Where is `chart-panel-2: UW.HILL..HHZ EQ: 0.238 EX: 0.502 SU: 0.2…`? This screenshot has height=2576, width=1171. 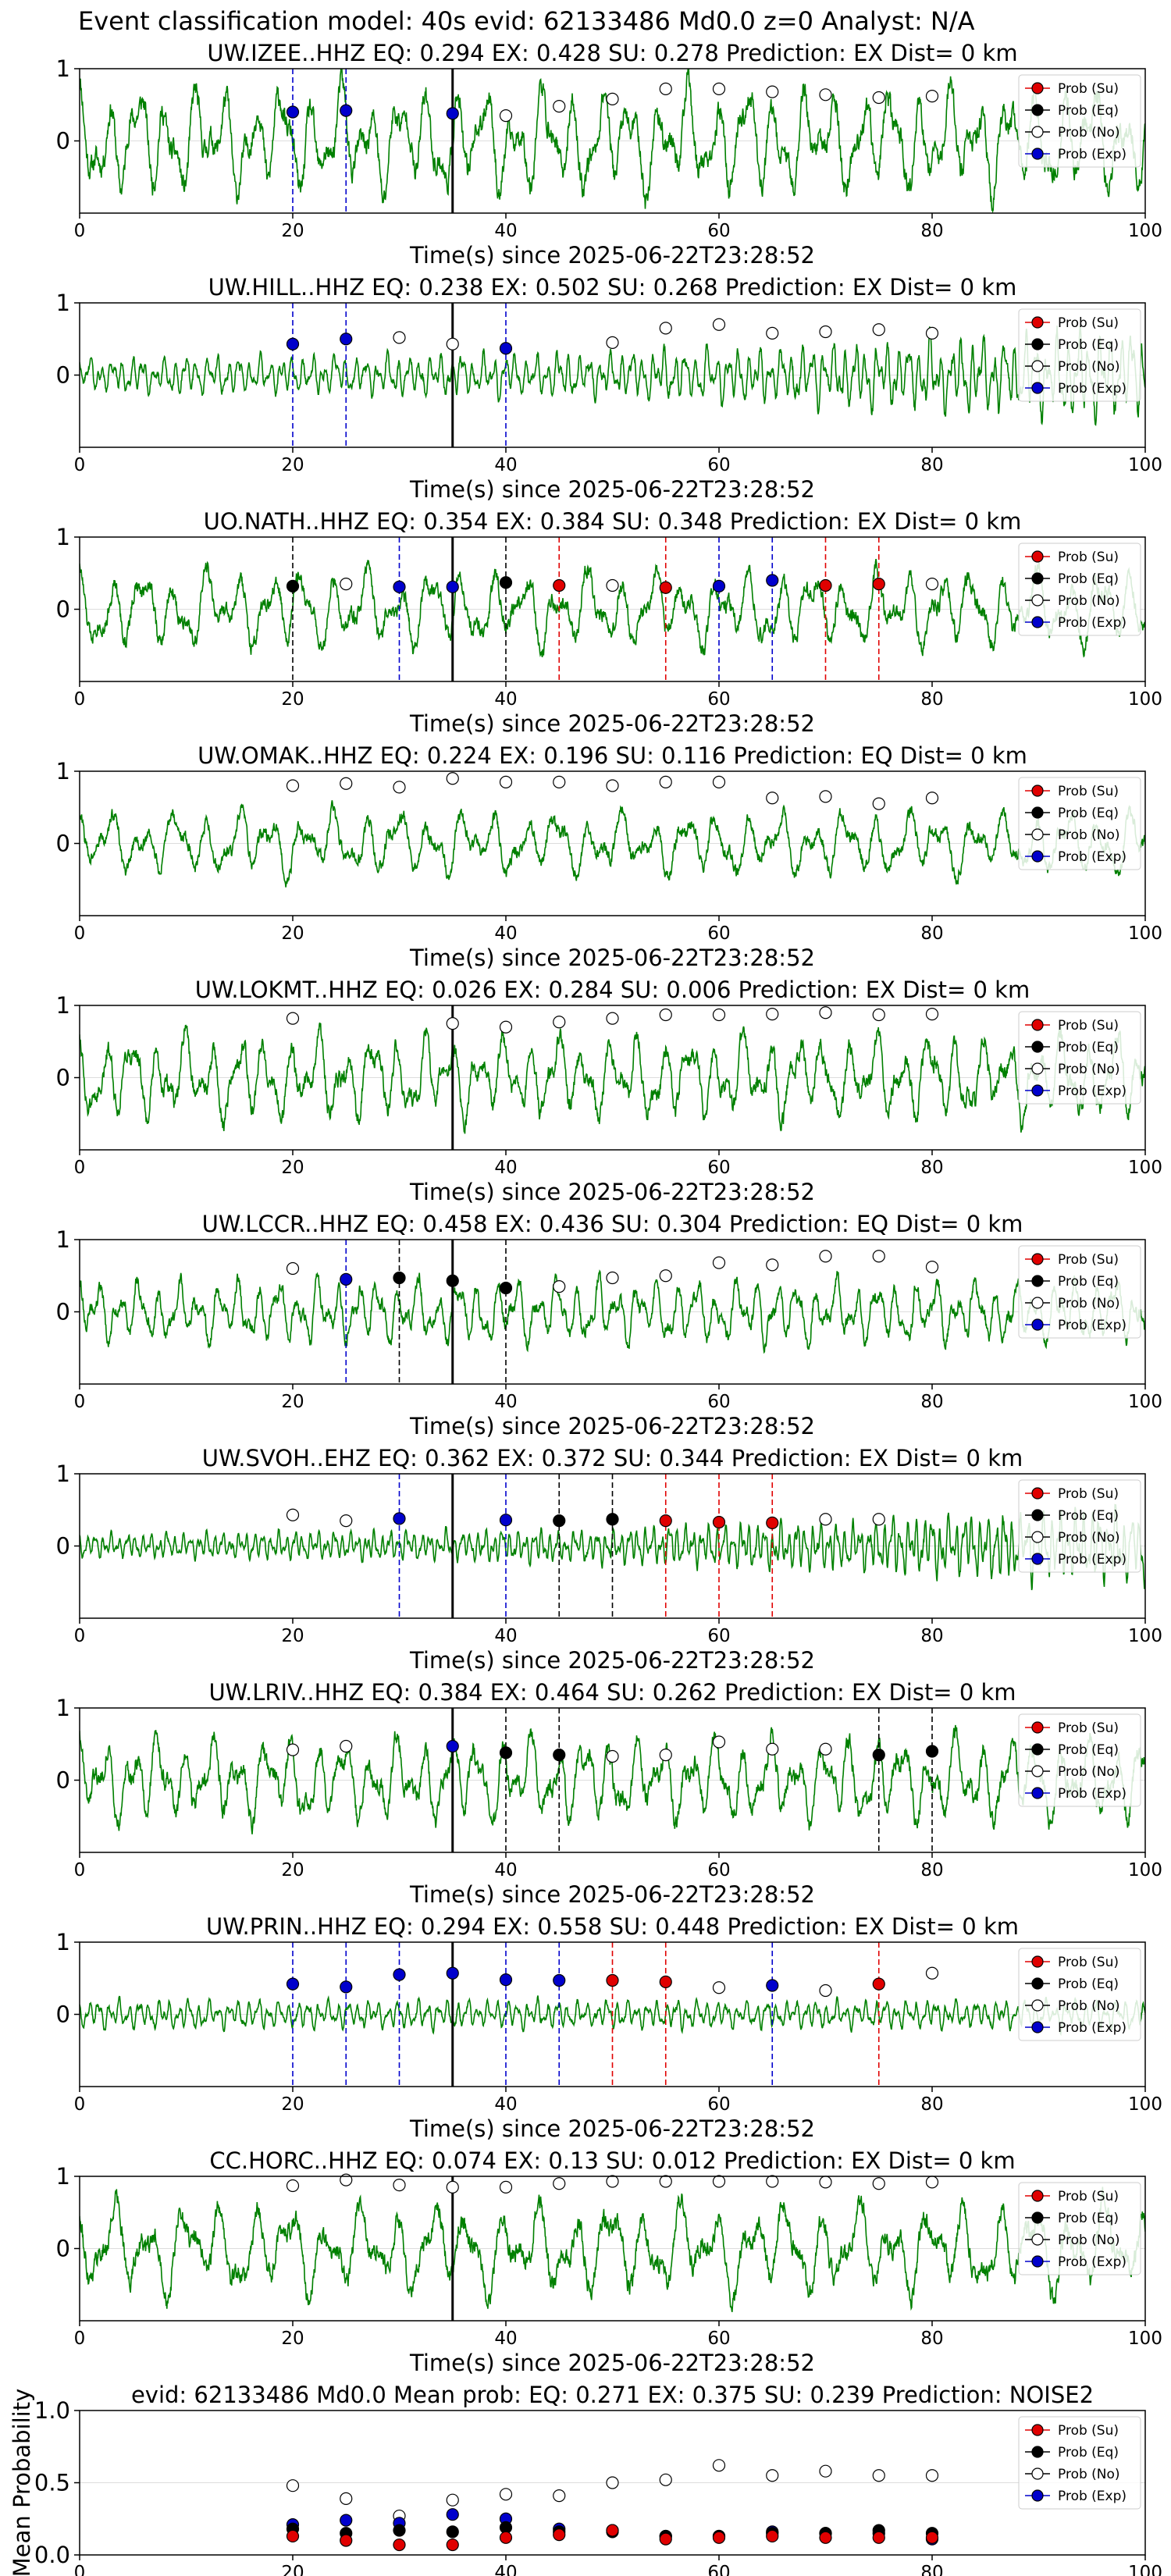 chart-panel-2: UW.HILL..HHZ EQ: 0.238 EX: 0.502 SU: 0.2… is located at coordinates (609, 388).